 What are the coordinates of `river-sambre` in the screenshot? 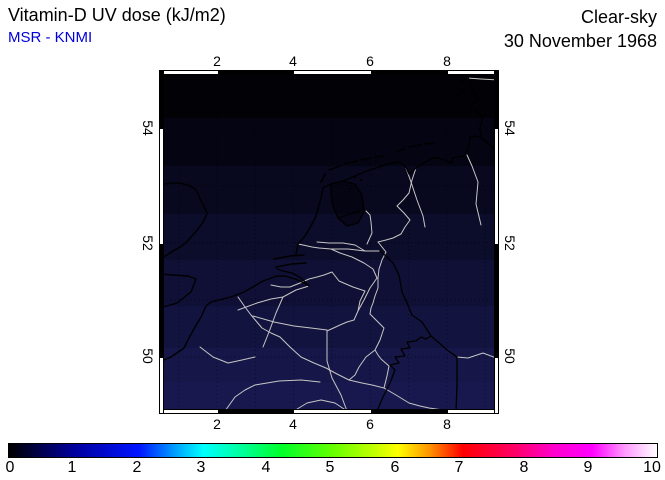 It's located at (290, 323).